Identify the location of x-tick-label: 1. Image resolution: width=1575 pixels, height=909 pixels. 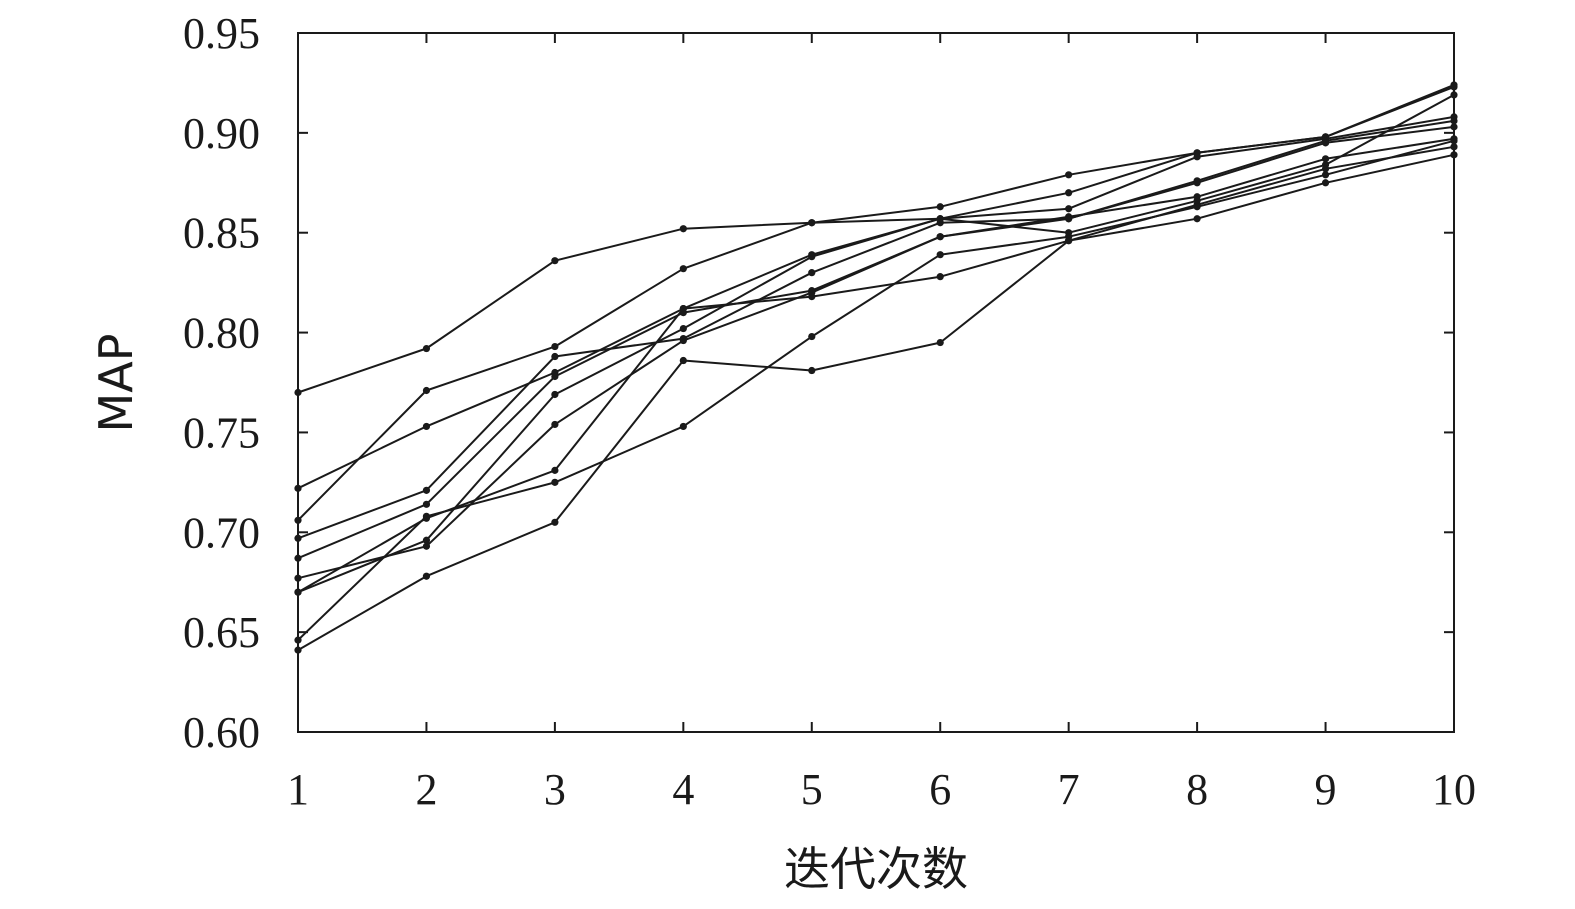
(298, 789).